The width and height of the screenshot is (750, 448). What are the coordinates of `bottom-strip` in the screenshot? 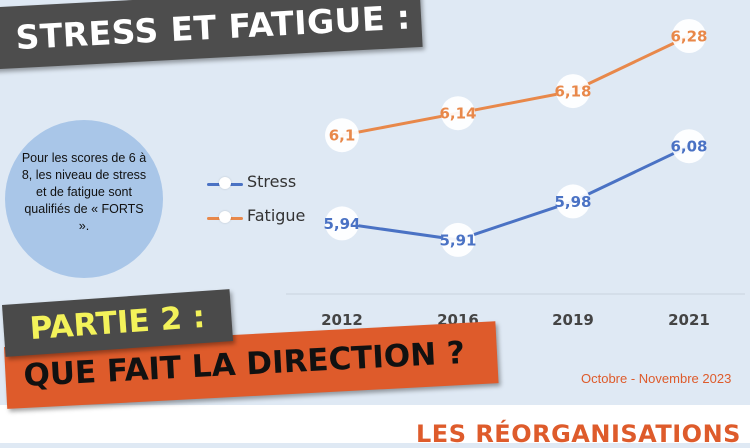 It's located at (375, 424).